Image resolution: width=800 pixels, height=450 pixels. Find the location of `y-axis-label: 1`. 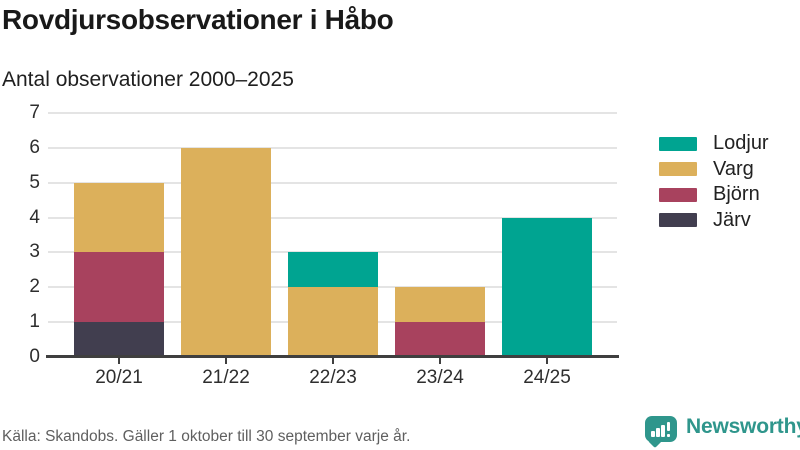

y-axis-label: 1 is located at coordinates (34, 322).